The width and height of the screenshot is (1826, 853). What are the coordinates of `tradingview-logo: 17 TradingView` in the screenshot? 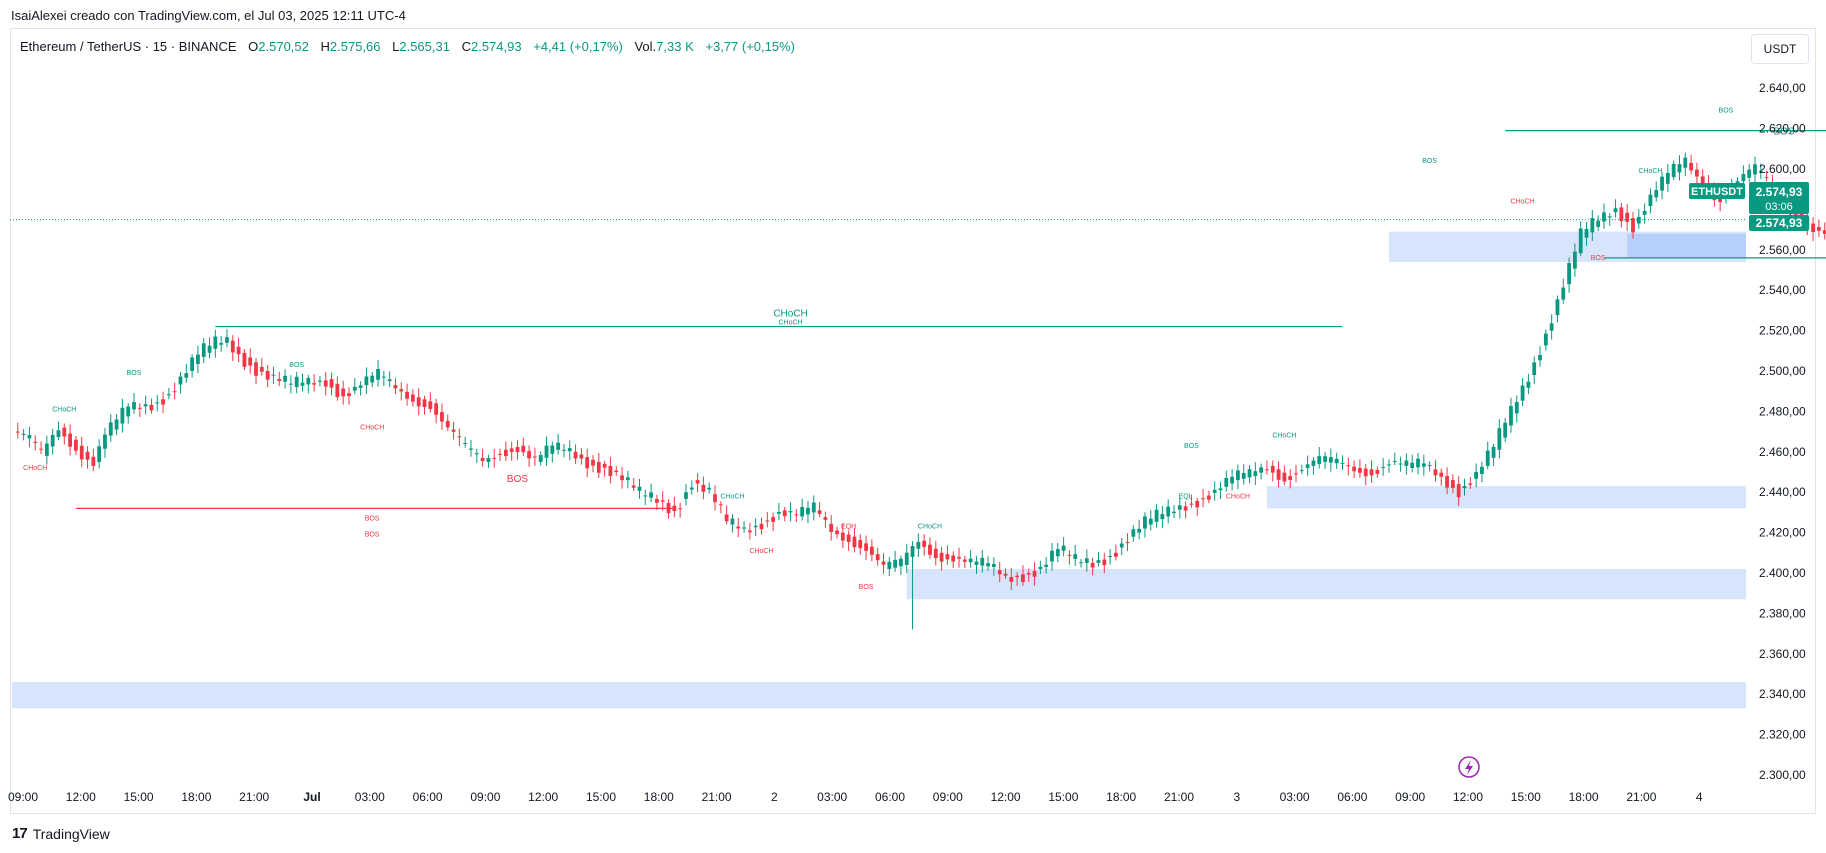 It's located at (61, 833).